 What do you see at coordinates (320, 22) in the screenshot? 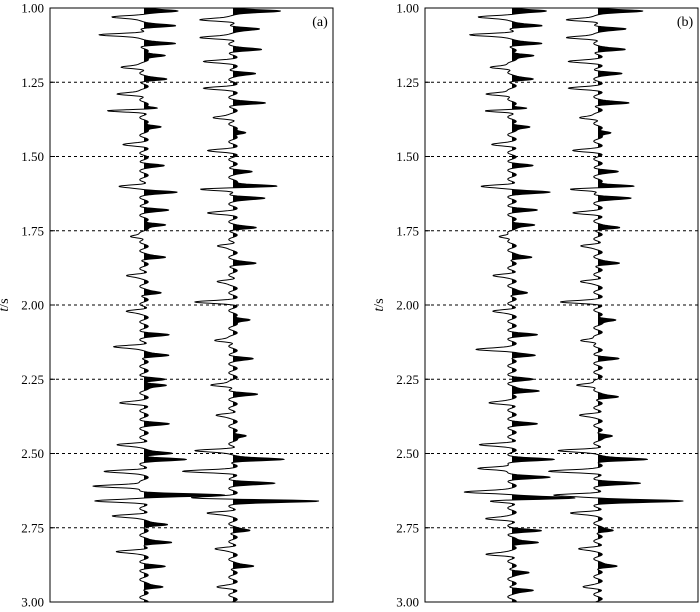
I see `panel-label: (a)` at bounding box center [320, 22].